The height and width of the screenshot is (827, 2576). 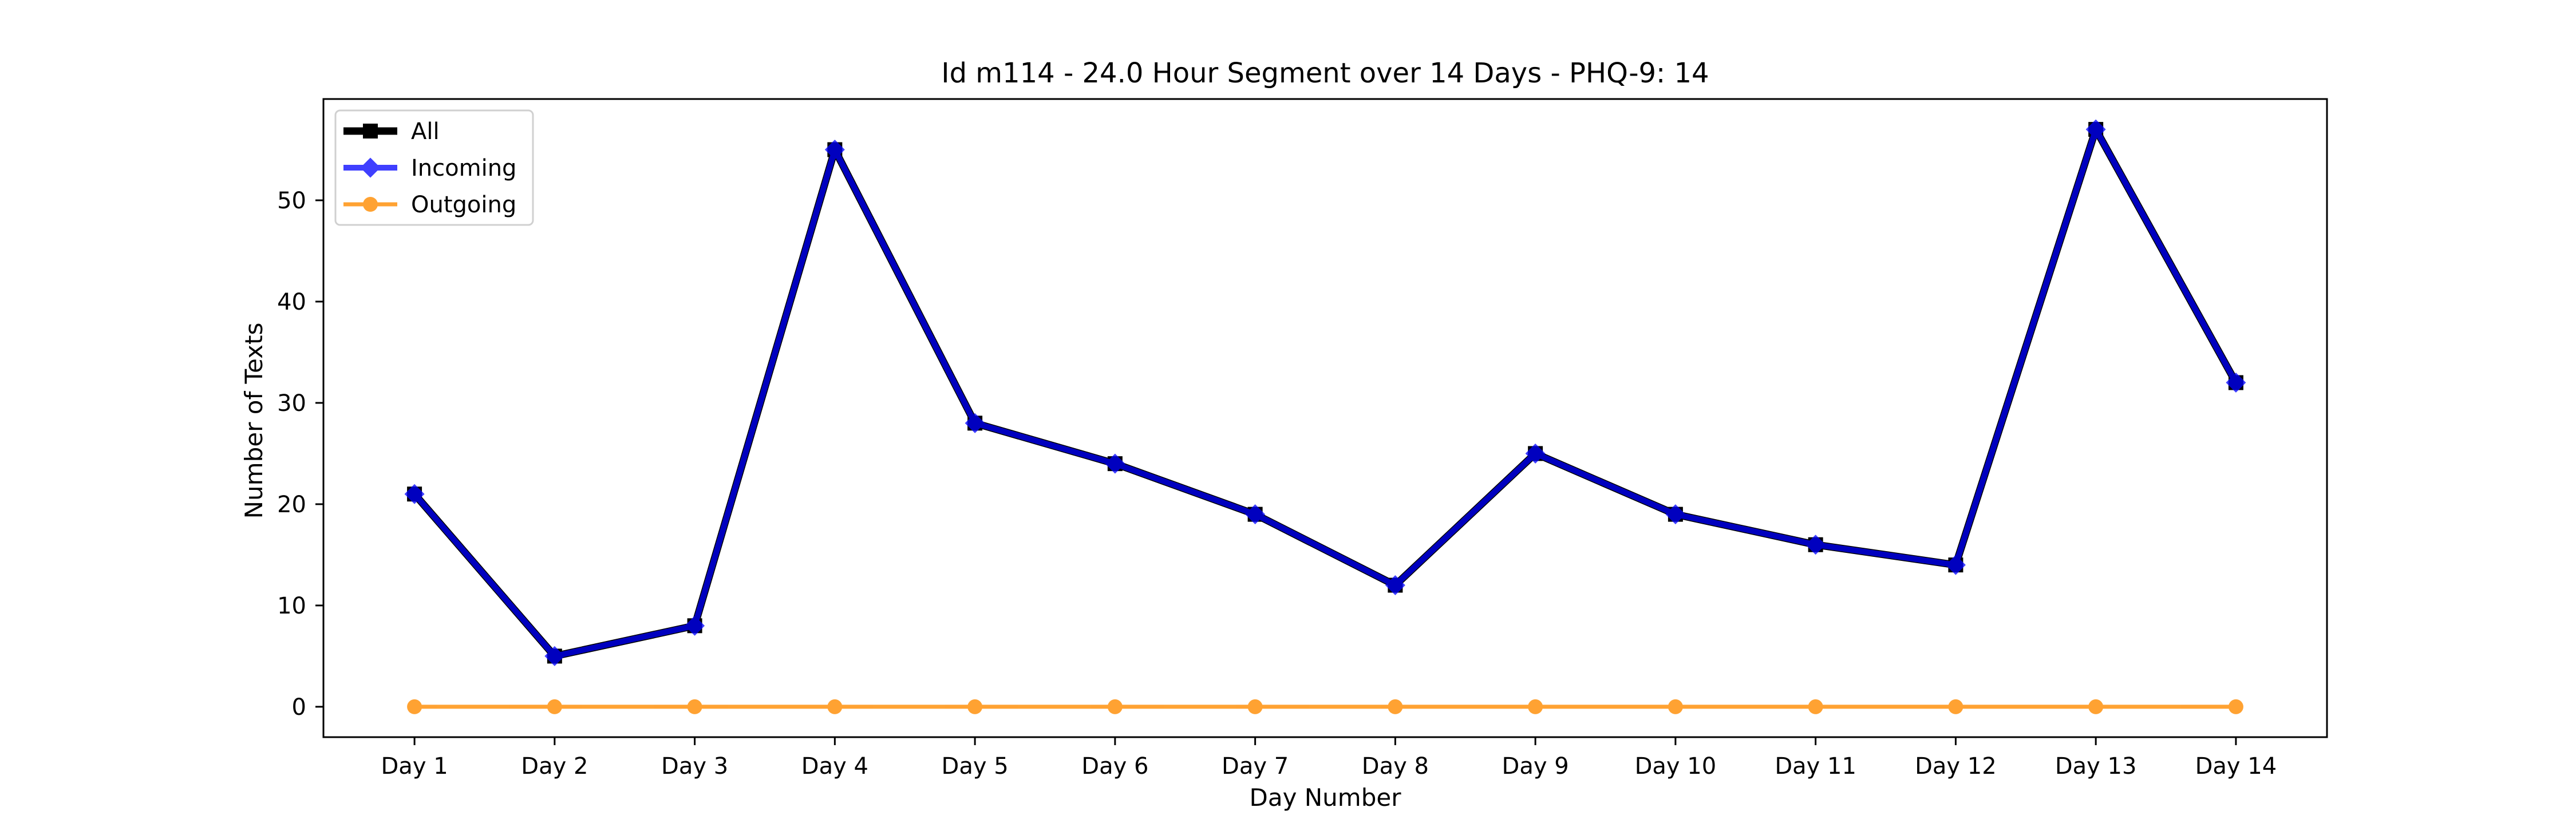 I want to click on x-tick-label: Day 10, so click(x=1676, y=766).